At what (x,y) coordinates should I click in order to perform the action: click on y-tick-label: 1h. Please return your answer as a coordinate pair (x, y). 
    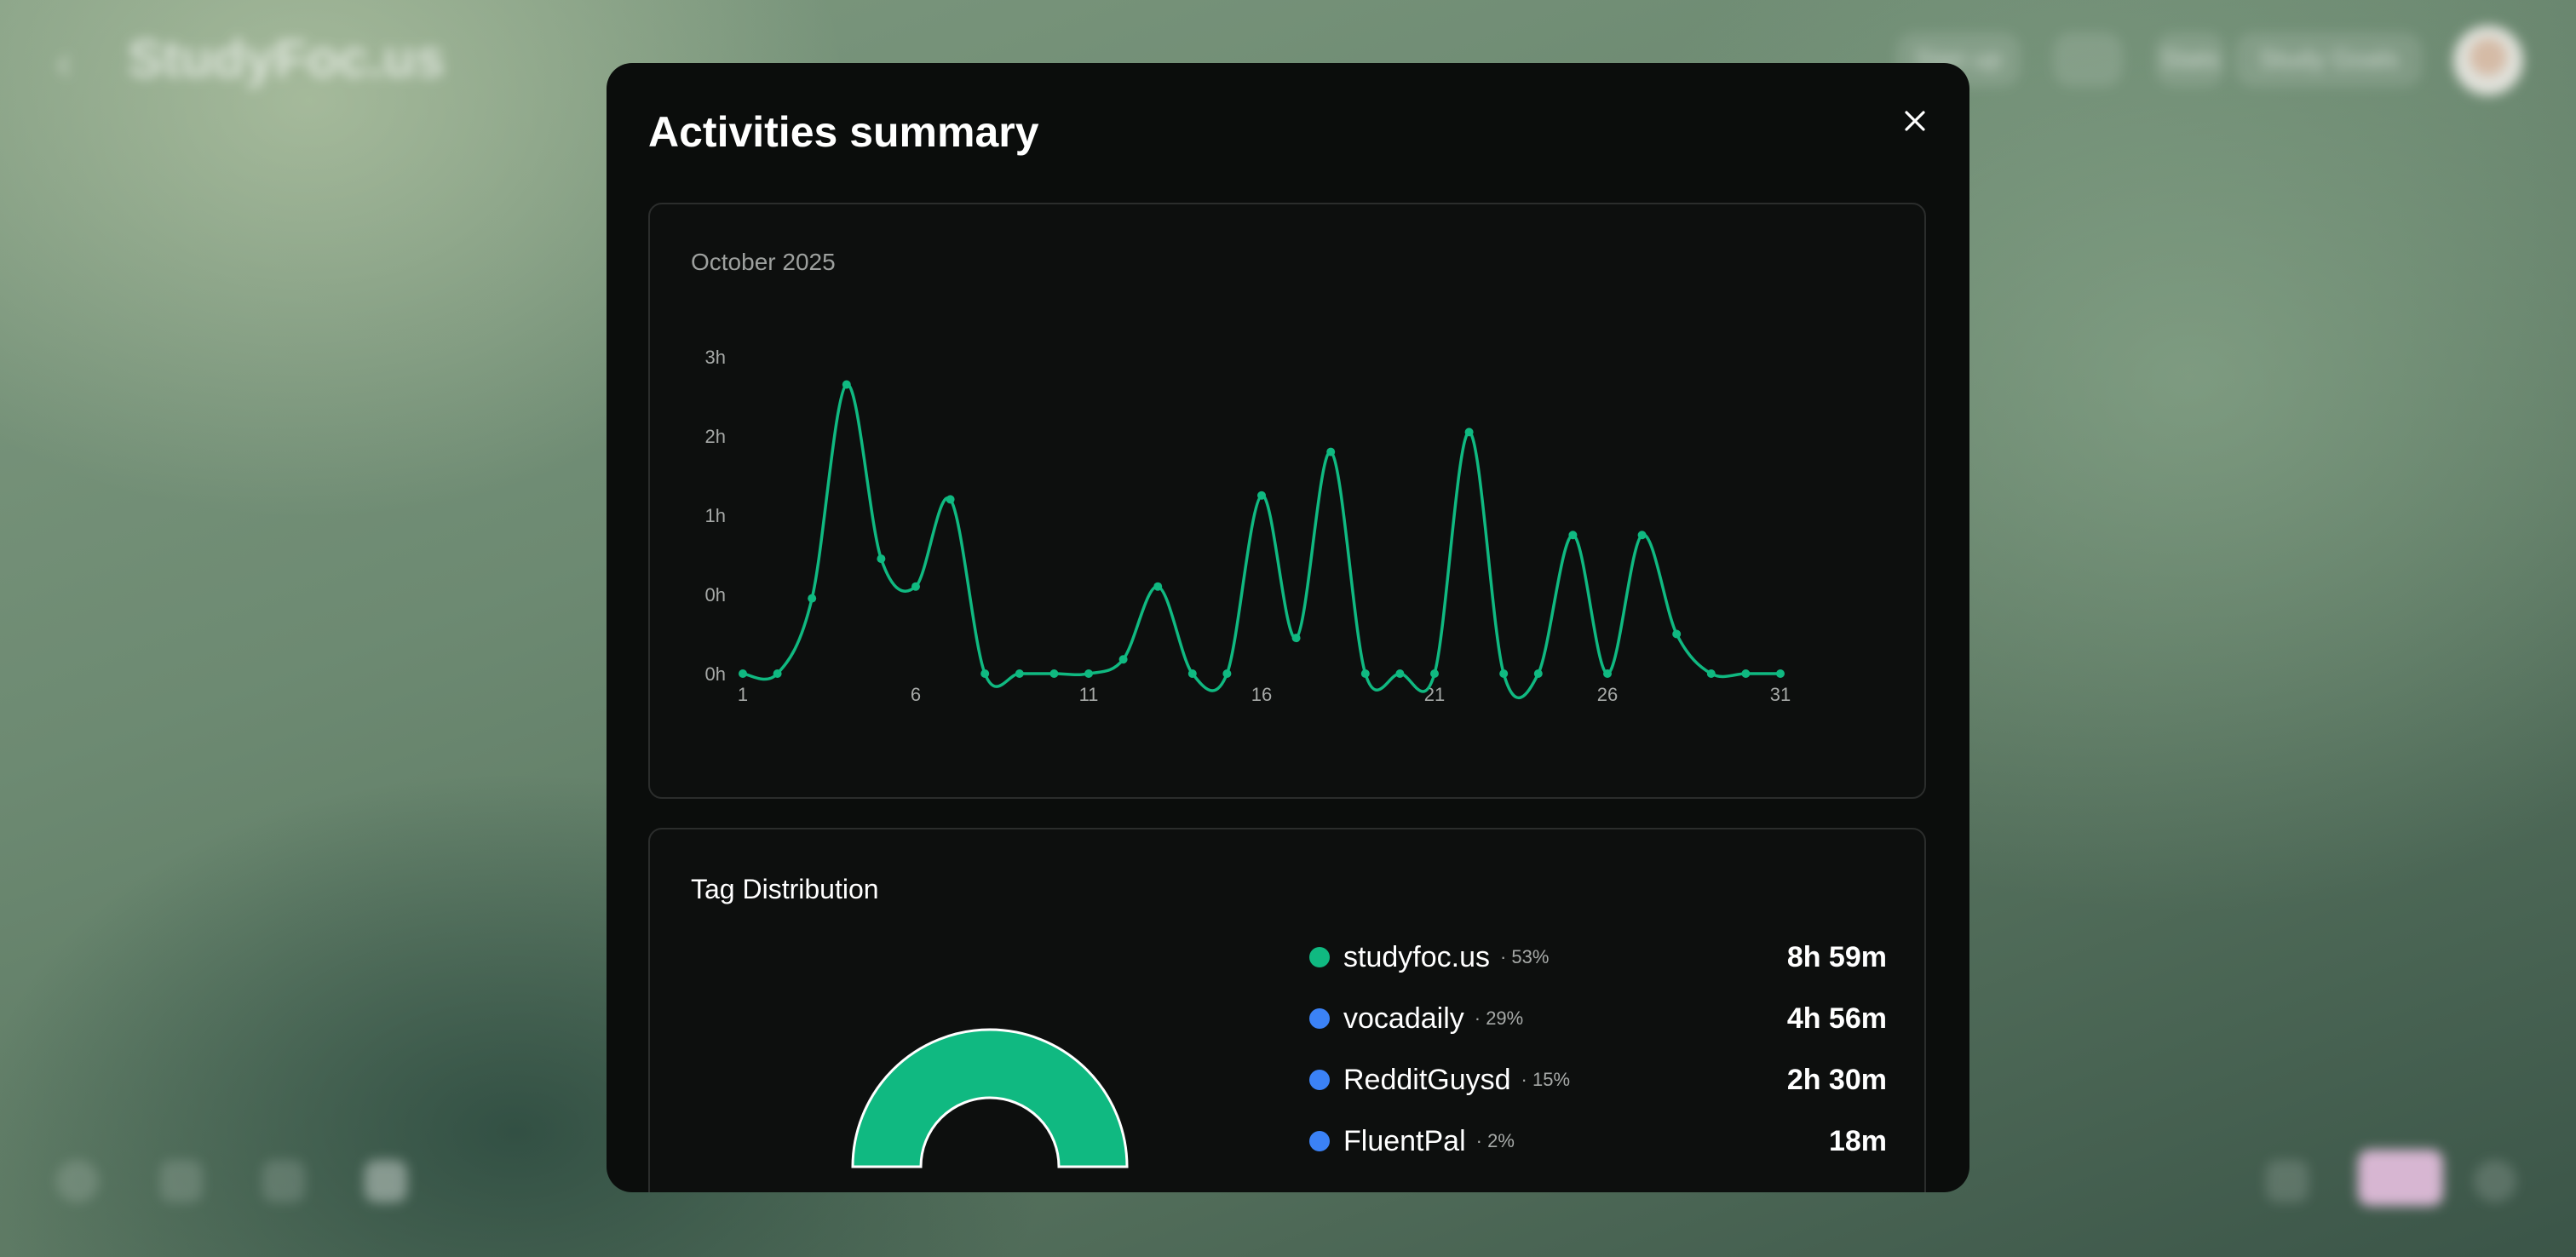
    Looking at the image, I should click on (716, 515).